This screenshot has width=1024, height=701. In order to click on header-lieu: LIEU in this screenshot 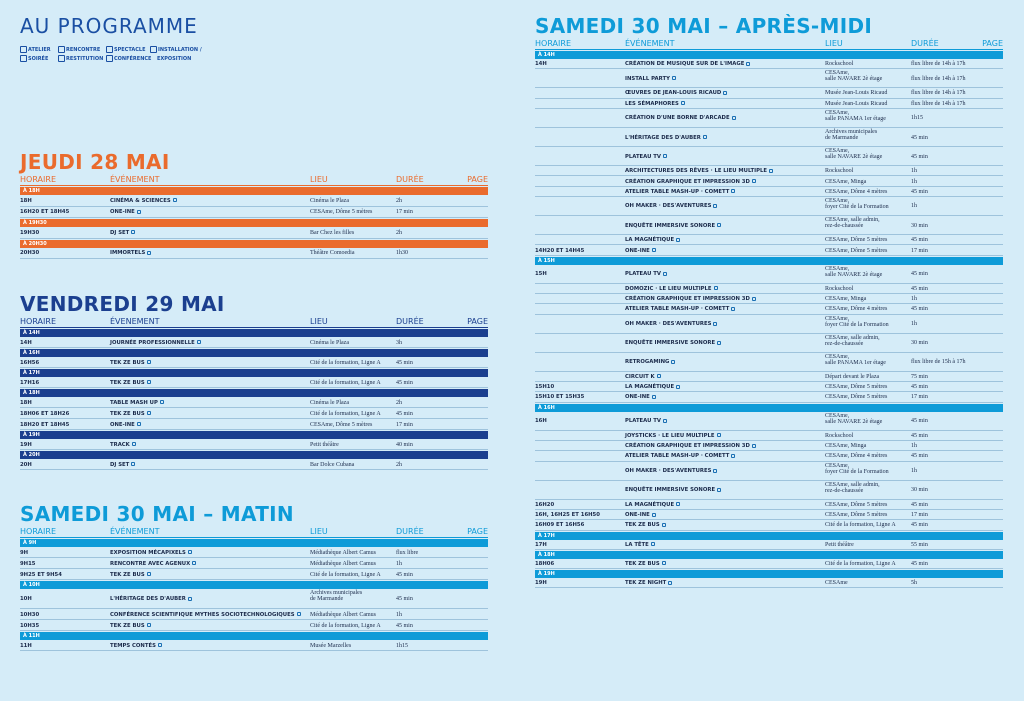, I will do `click(319, 531)`.